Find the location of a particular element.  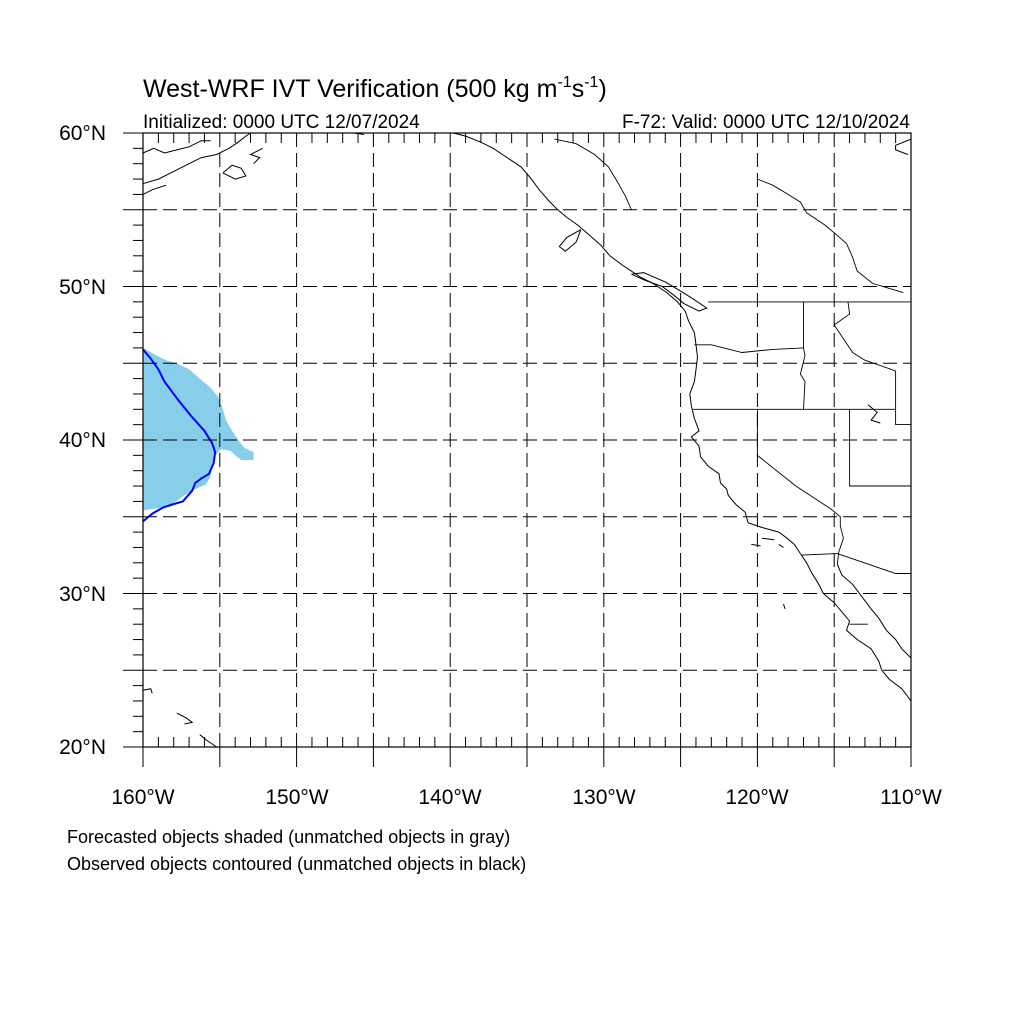

lat-label-20: 20°N is located at coordinates (82, 747).